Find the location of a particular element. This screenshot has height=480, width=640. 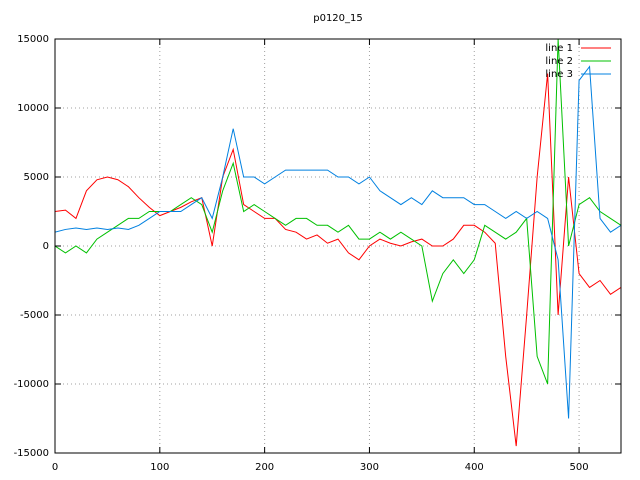

y-tick-label: -5000 is located at coordinates (34, 315).